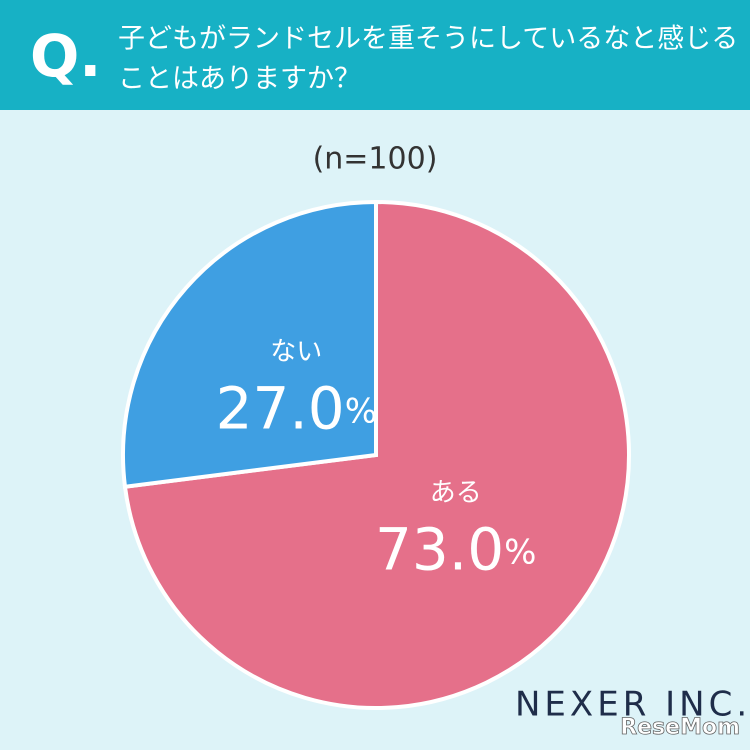  What do you see at coordinates (239, 79) in the screenshot?
I see `question-line: ことはありますか？` at bounding box center [239, 79].